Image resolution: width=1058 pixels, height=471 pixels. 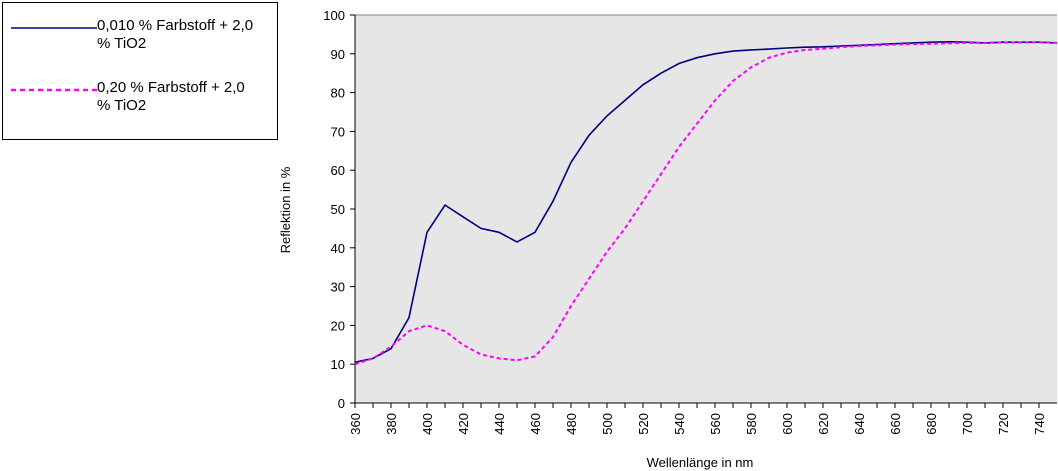 I want to click on y-tick-label: 90, so click(x=338, y=54).